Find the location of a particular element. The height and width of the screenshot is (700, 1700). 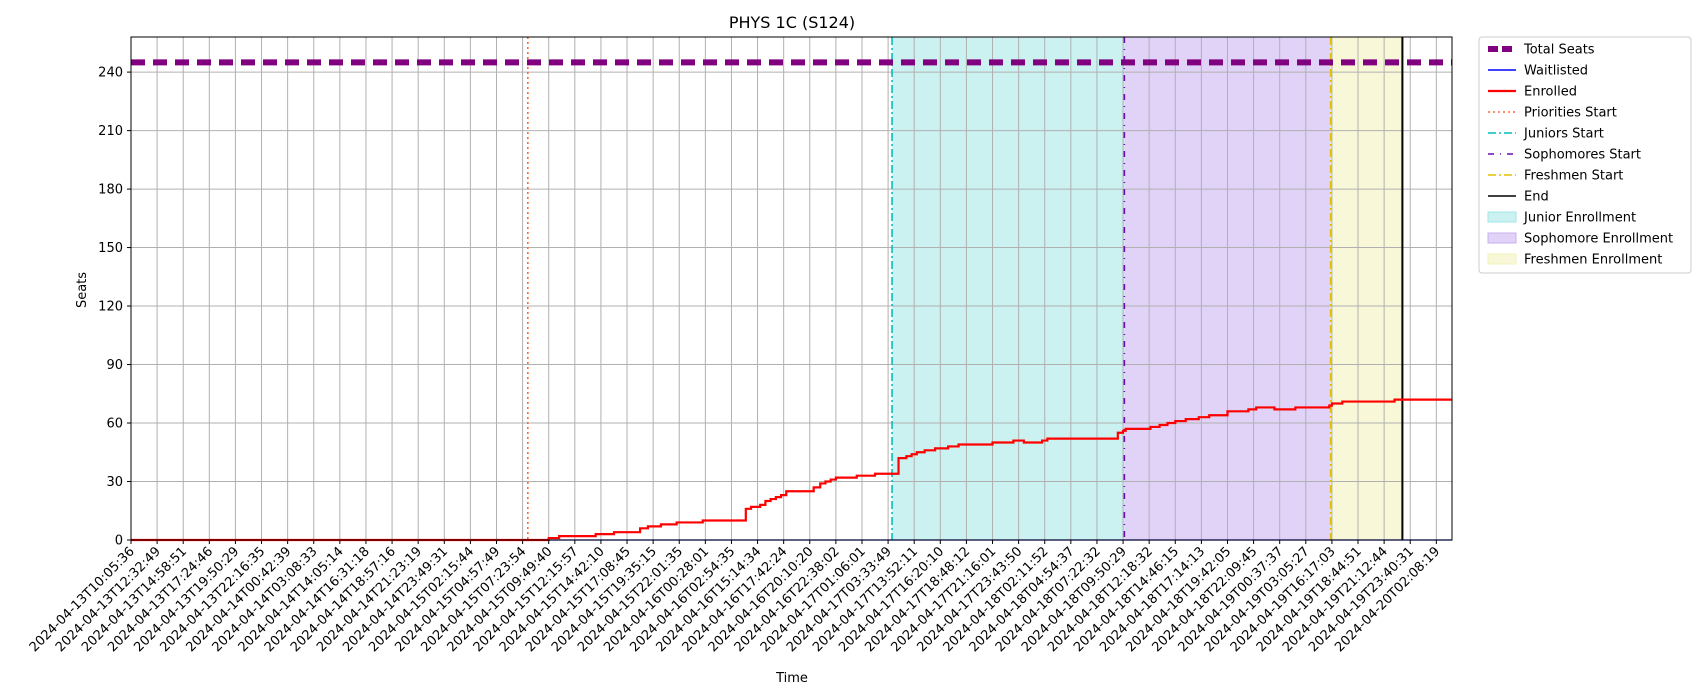

legend-item-10: Sophomore Enrollment is located at coordinates (1580, 239).